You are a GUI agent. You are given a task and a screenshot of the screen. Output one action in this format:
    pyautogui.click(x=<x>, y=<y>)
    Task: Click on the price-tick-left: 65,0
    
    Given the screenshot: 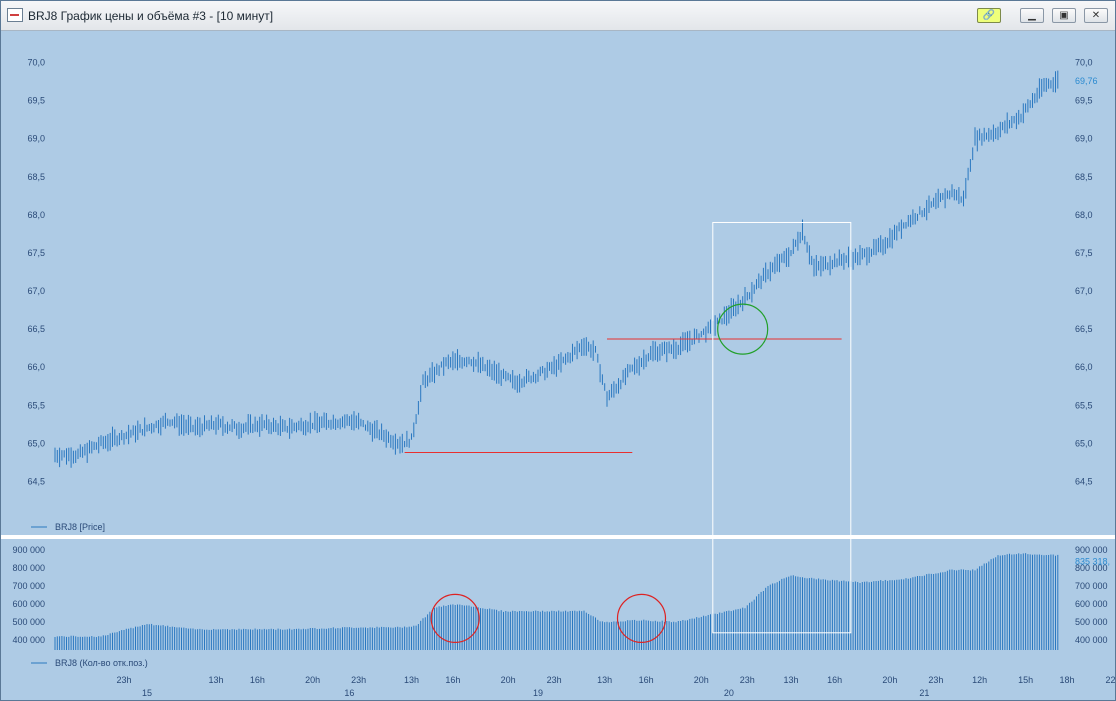 What is the action you would take?
    pyautogui.click(x=36, y=443)
    